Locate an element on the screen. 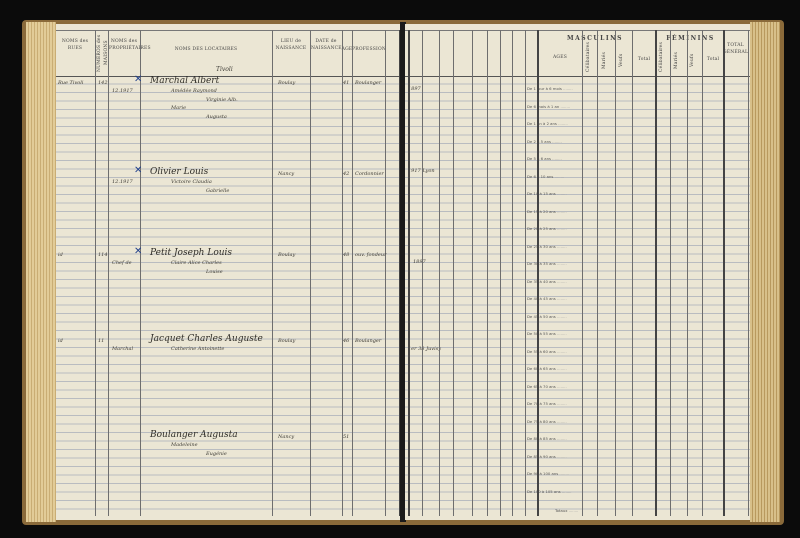 The image size is (800, 538). header-maries-m: Mariés is located at coordinates (604, 60).